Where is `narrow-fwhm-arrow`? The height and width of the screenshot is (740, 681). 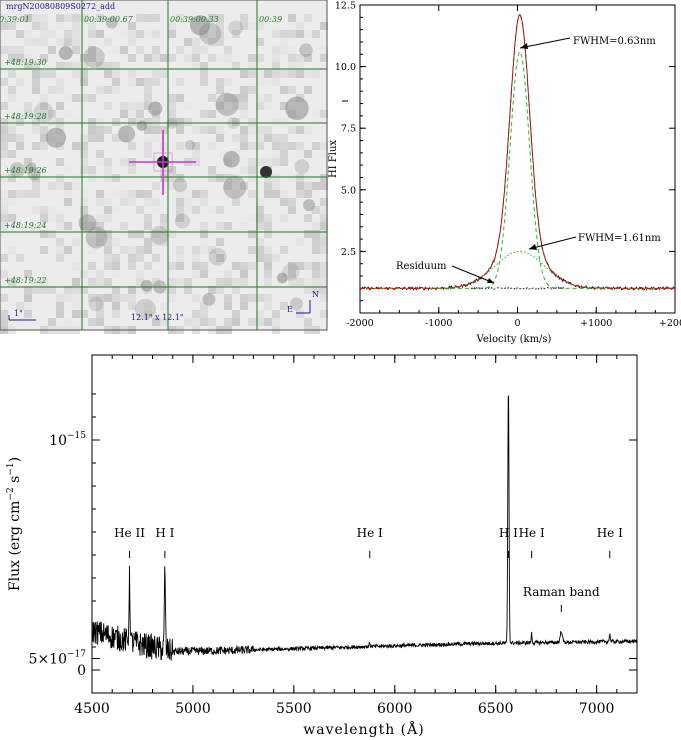
narrow-fwhm-arrow is located at coordinates (545, 43).